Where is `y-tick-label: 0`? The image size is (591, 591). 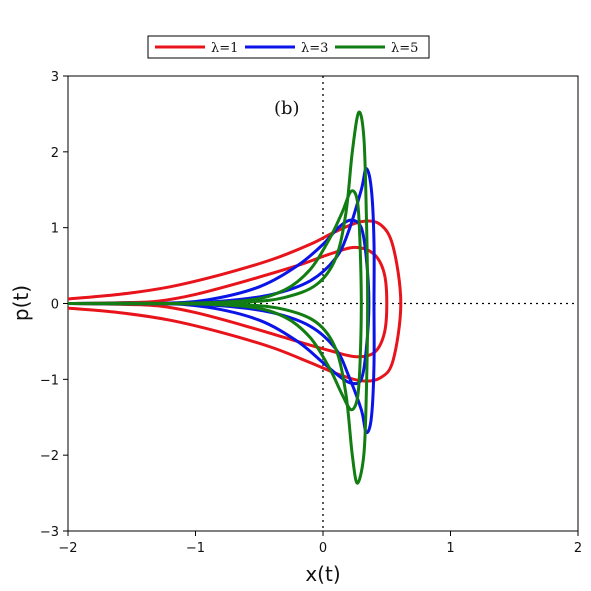 y-tick-label: 0 is located at coordinates (55, 305).